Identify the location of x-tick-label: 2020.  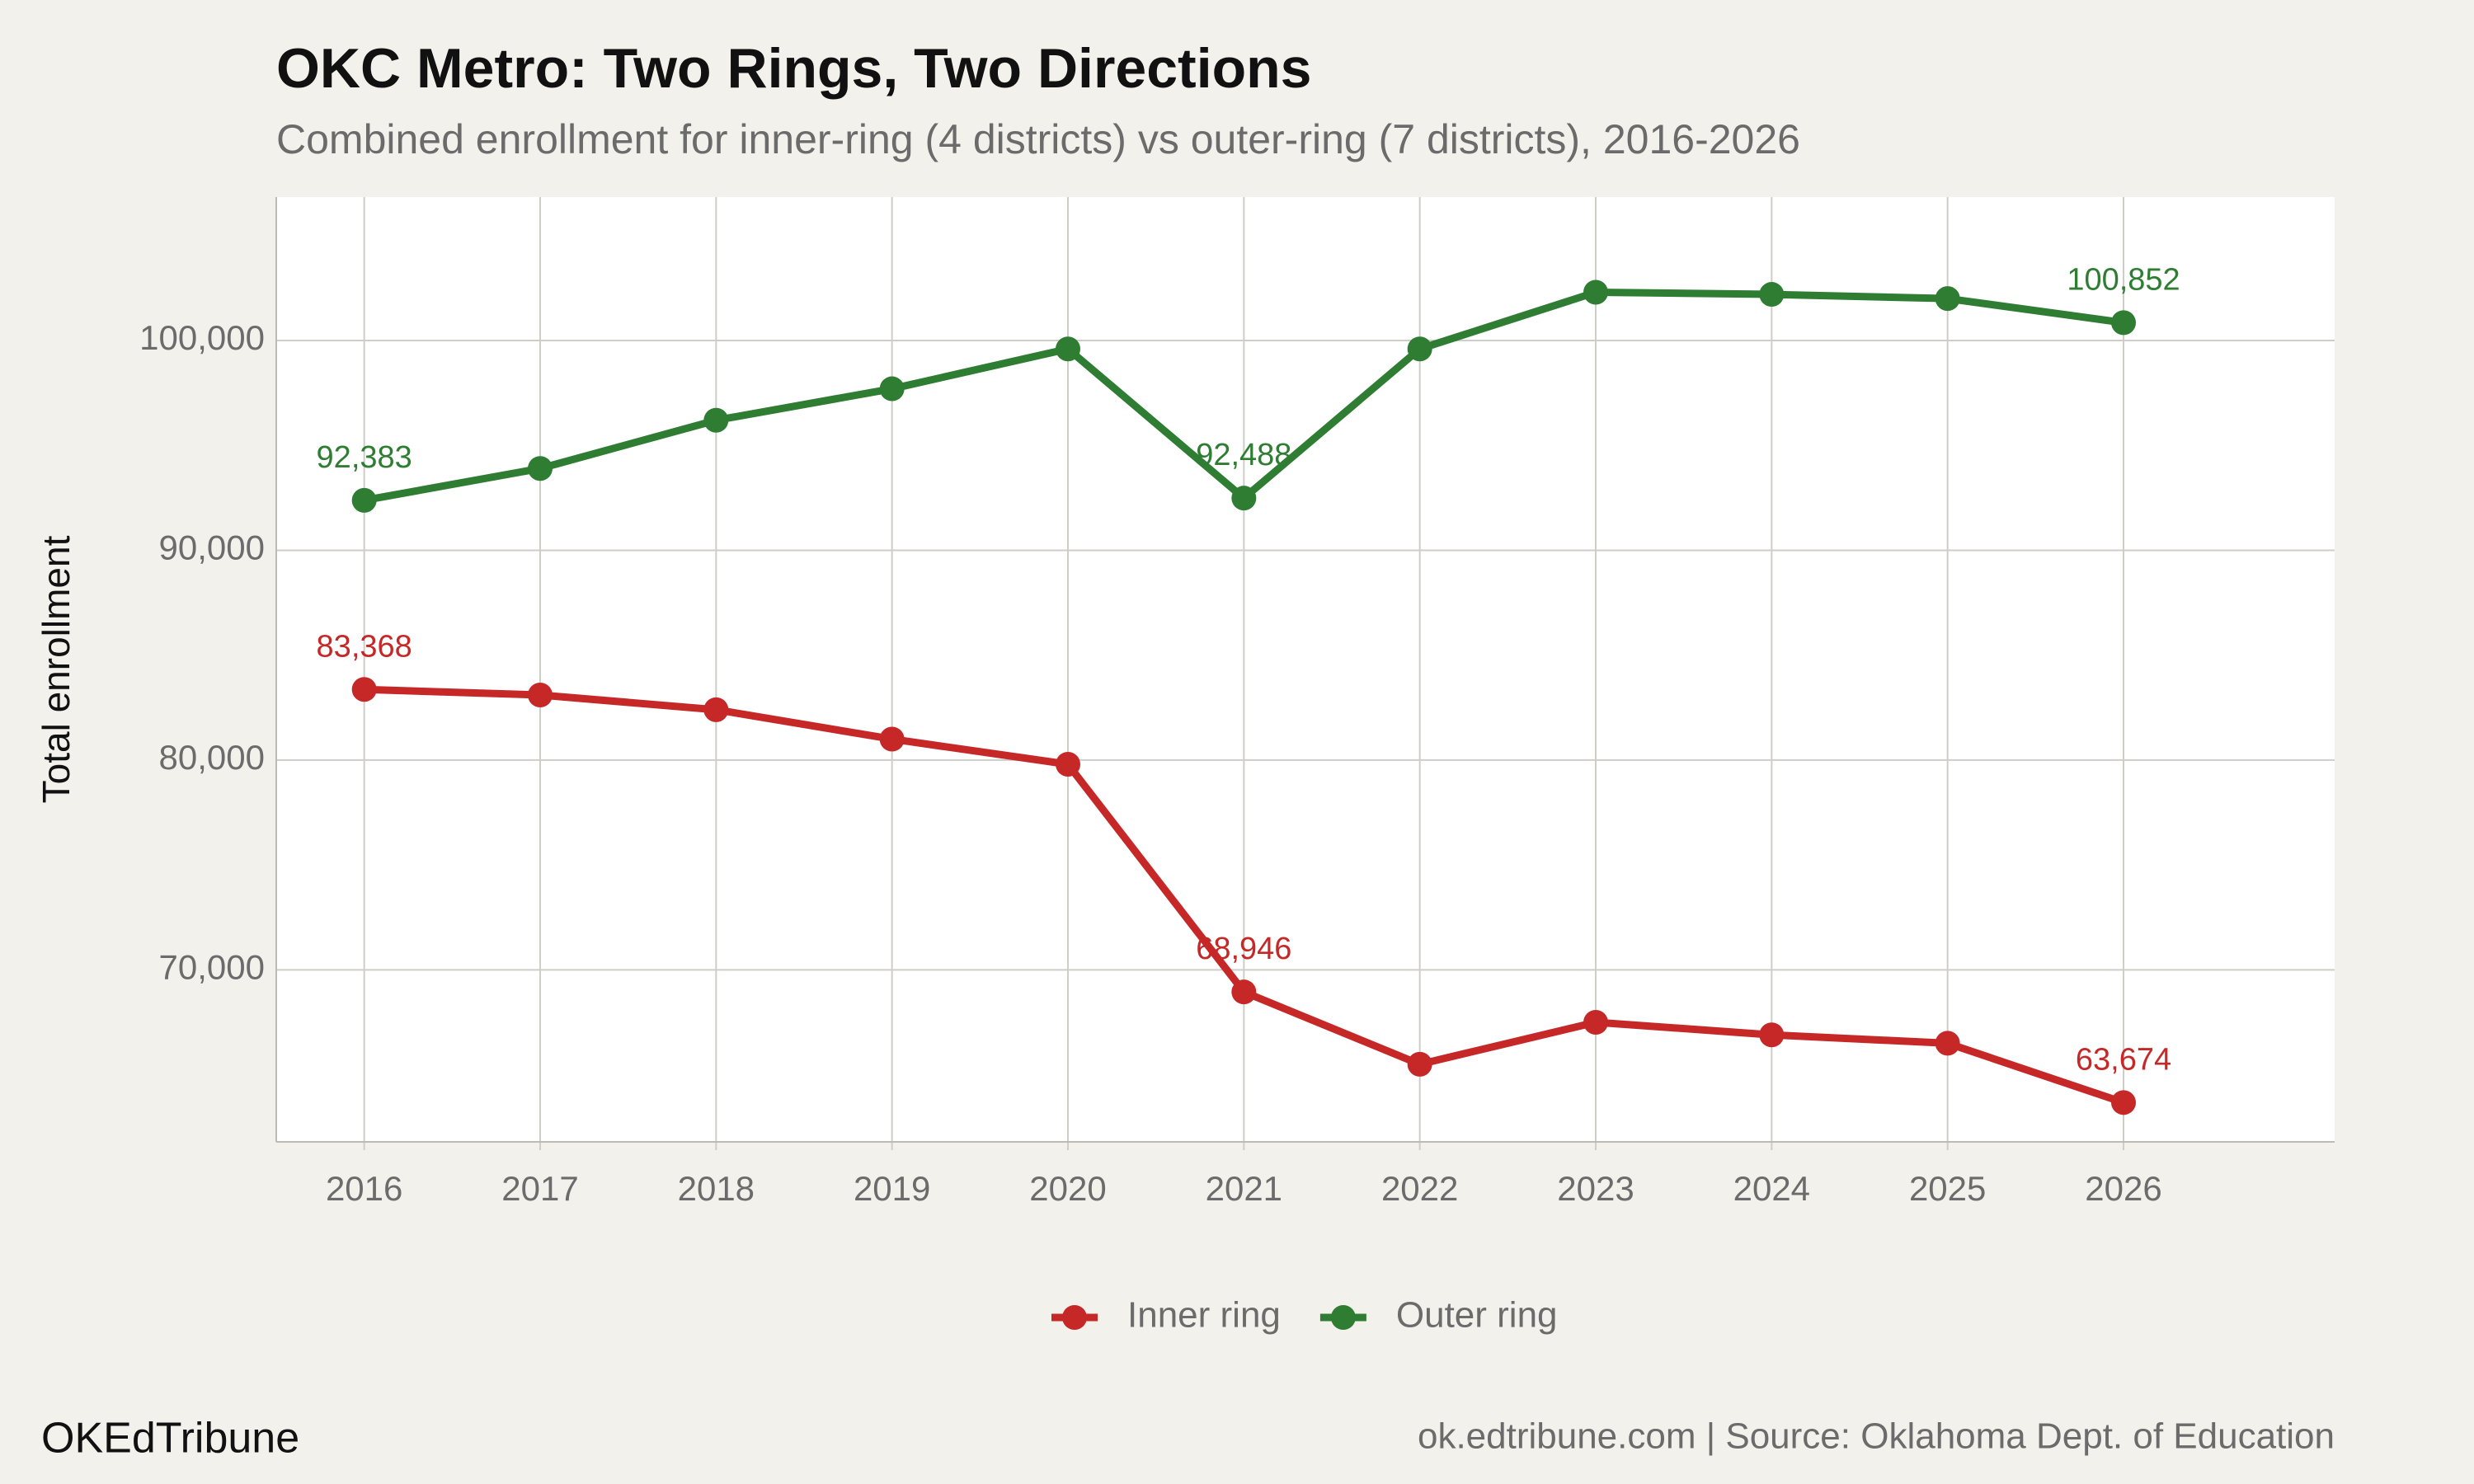
(1067, 1188).